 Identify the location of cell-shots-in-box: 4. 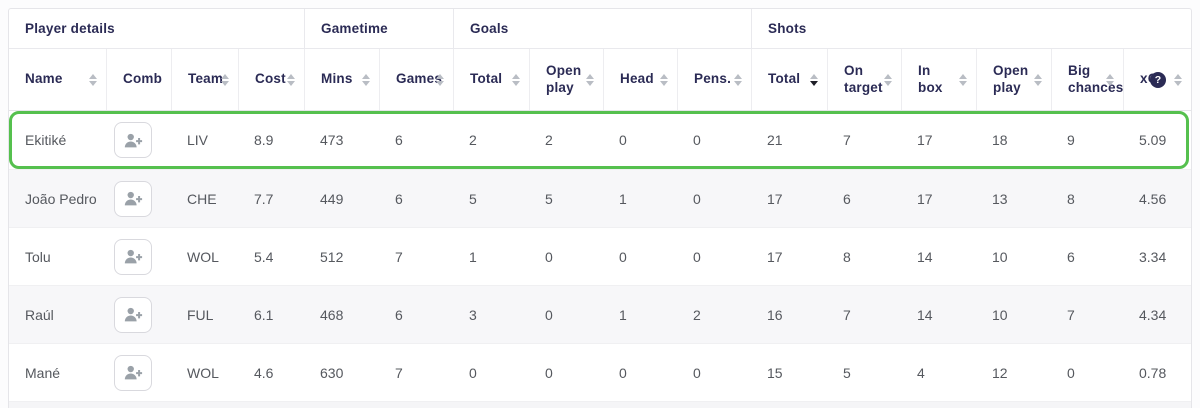
(921, 372).